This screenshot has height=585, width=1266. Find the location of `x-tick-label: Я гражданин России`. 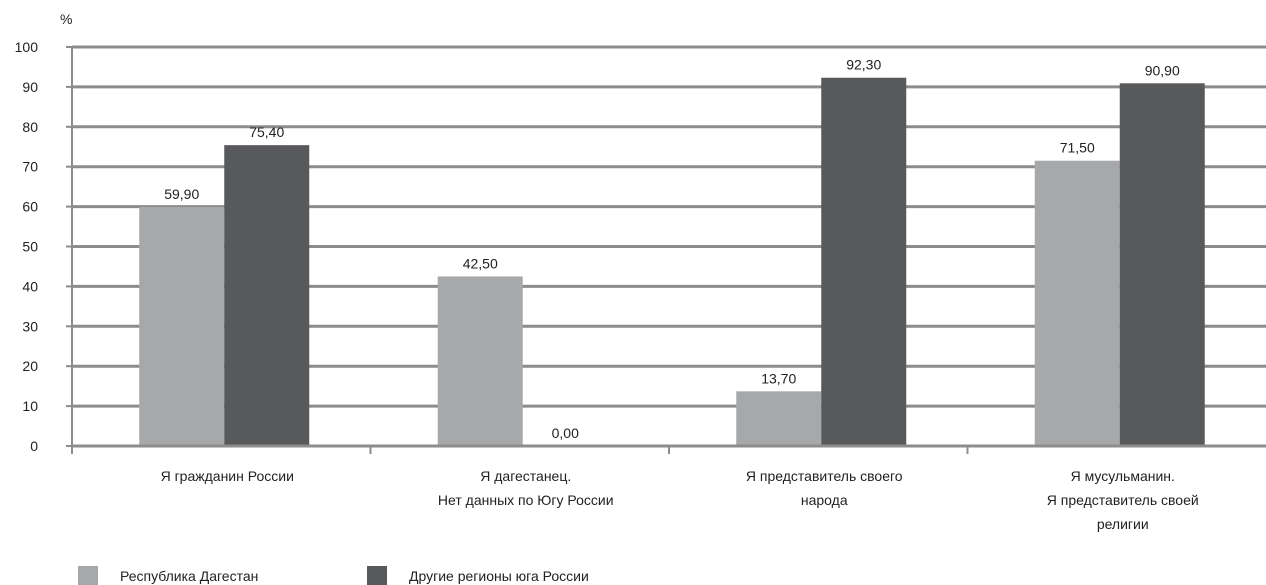

x-tick-label: Я гражданин России is located at coordinates (227, 476).